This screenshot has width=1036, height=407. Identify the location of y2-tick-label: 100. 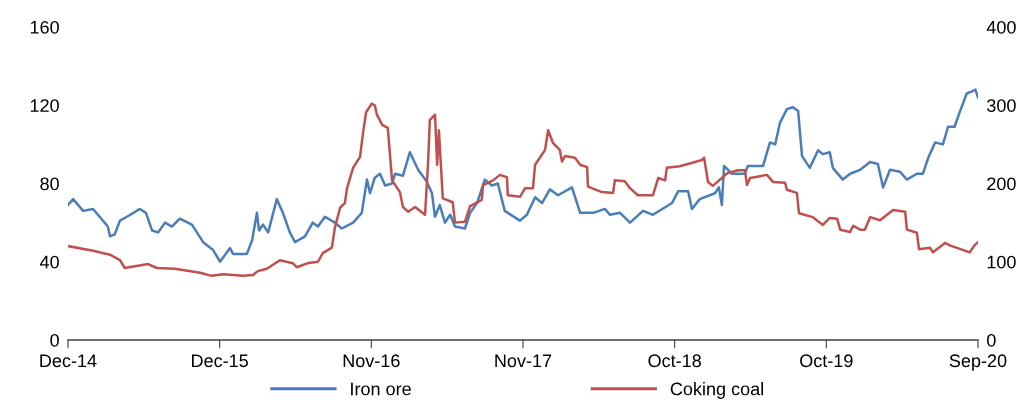
(1001, 262).